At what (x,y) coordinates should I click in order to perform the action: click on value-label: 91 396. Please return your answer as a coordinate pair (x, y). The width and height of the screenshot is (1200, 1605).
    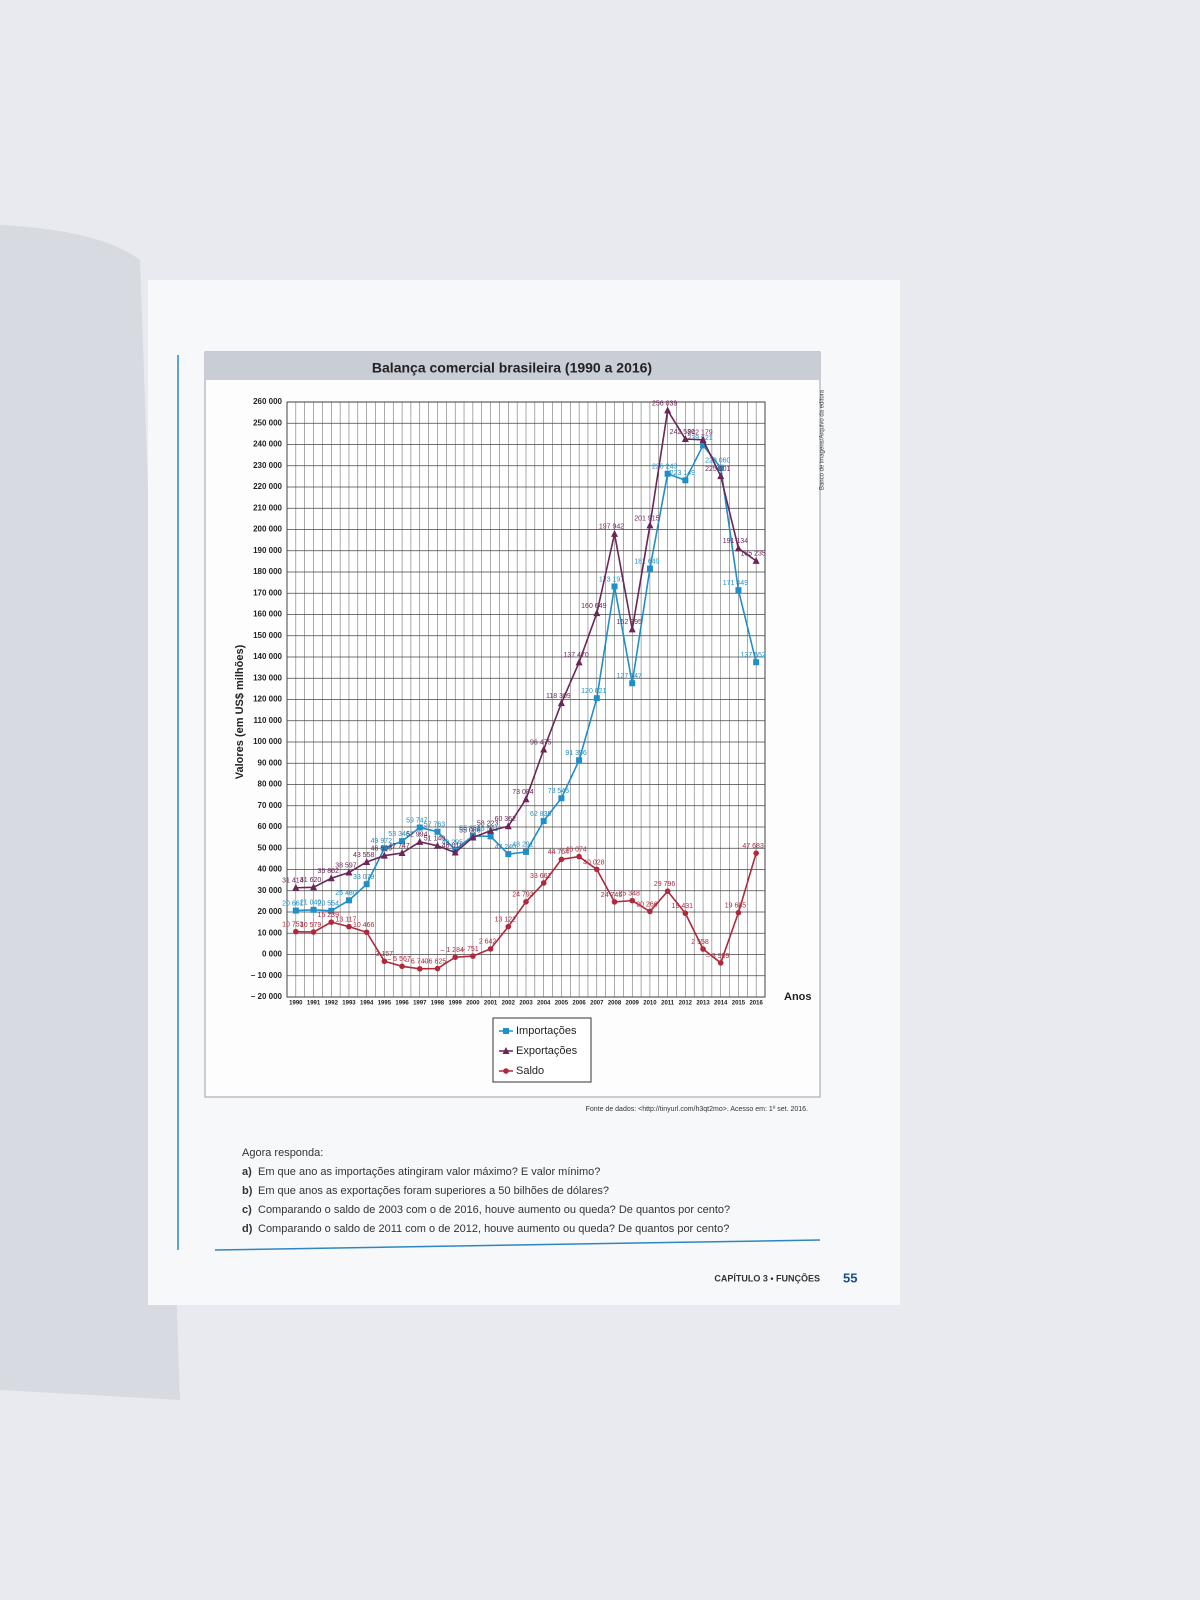
    Looking at the image, I should click on (576, 753).